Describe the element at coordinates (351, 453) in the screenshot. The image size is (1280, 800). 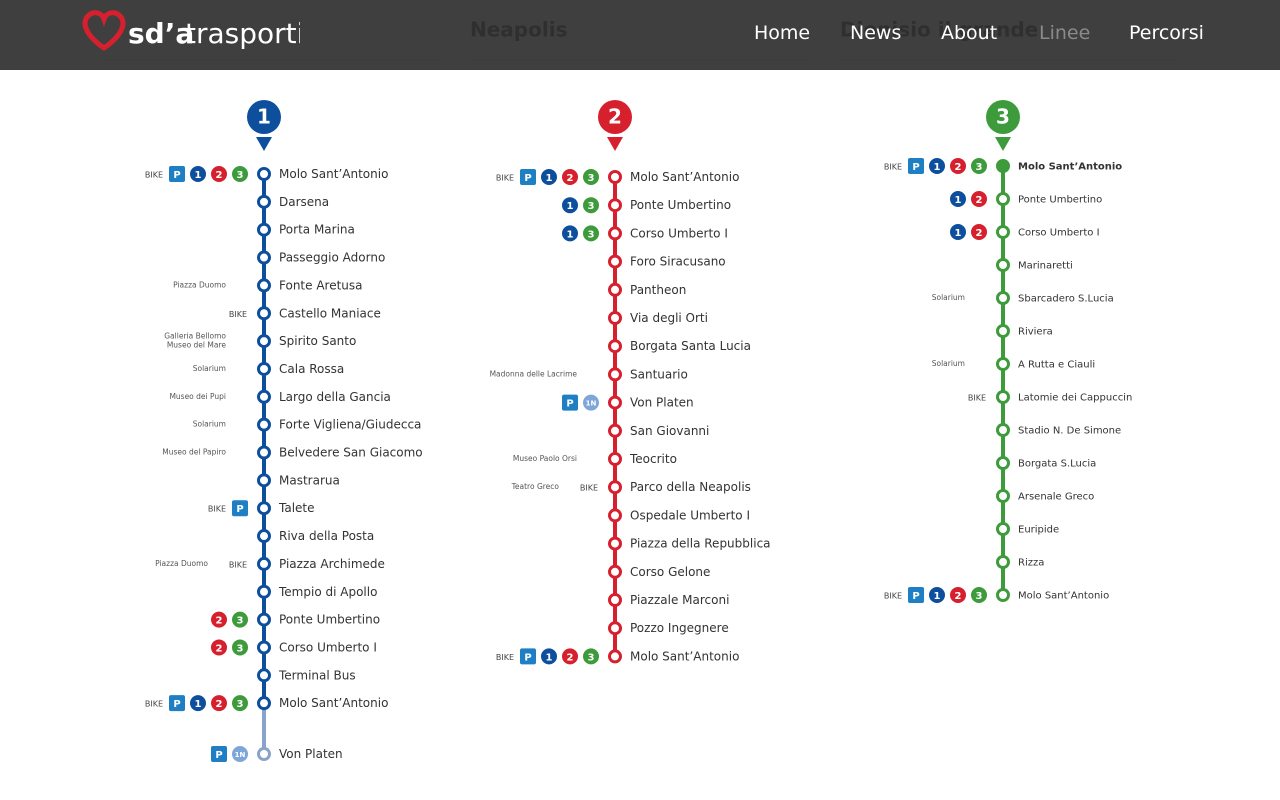
I see `stop-name: Belvedere San Giacomo` at that location.